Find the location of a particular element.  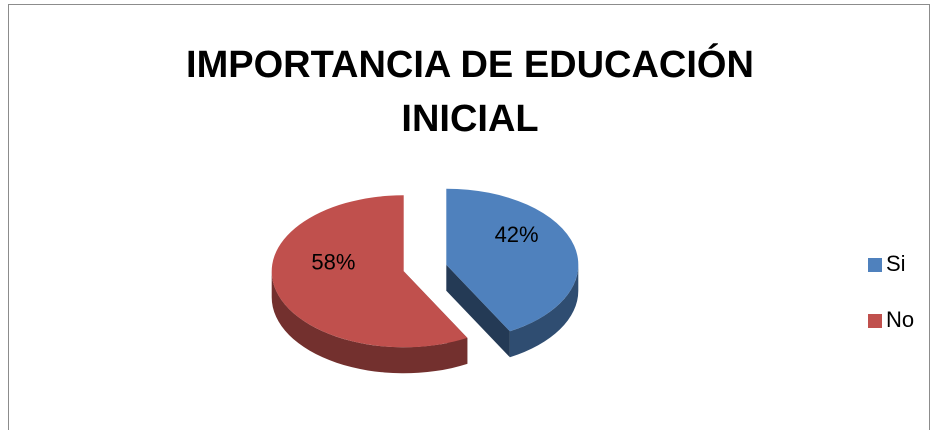

legend-label: No is located at coordinates (900, 319).